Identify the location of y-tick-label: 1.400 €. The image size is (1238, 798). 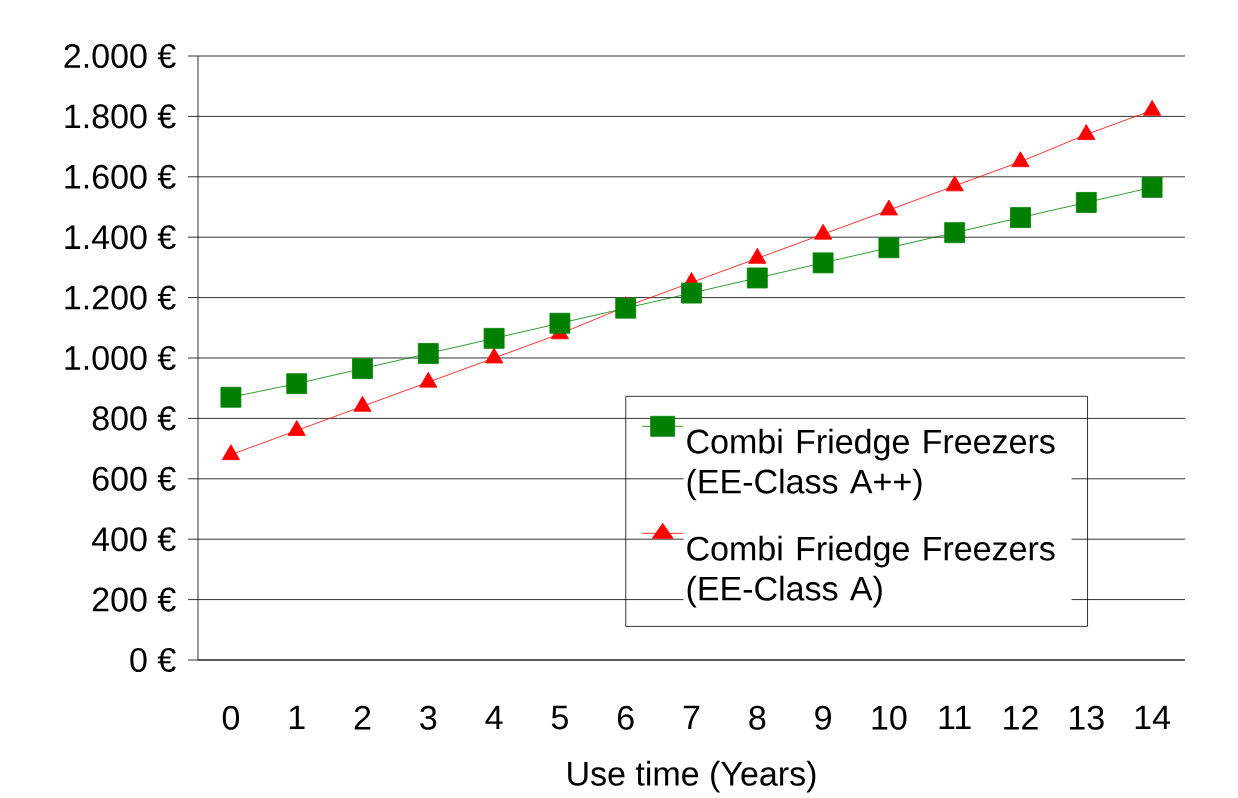
(120, 237).